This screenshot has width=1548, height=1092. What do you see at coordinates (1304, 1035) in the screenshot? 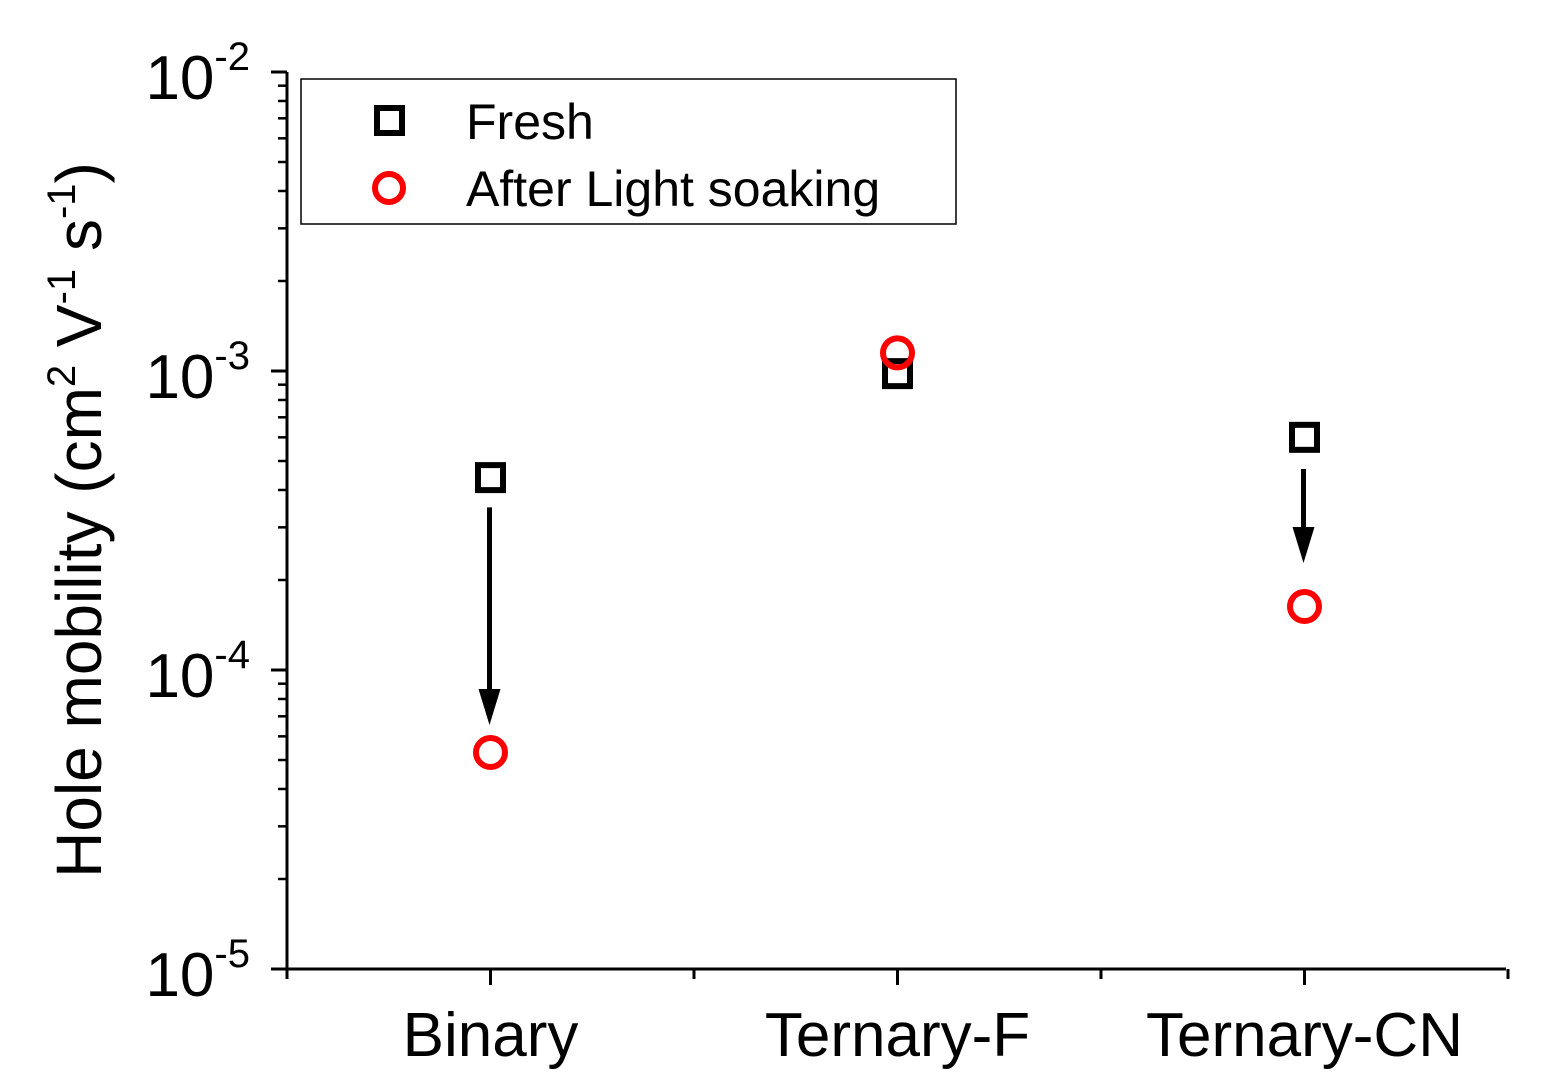
I see `x-tick-label: Ternary-CN` at bounding box center [1304, 1035].